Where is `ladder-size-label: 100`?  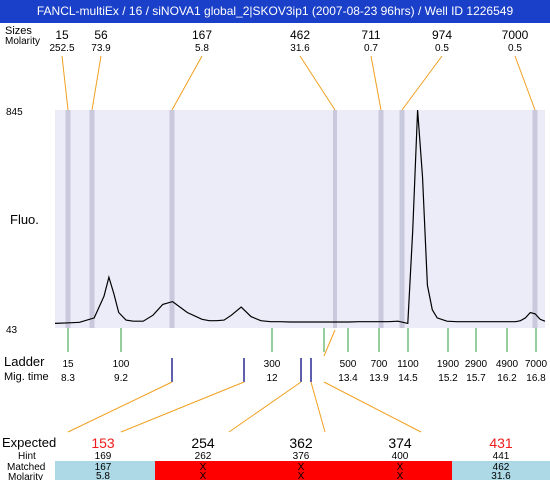
ladder-size-label: 100 is located at coordinates (121, 364).